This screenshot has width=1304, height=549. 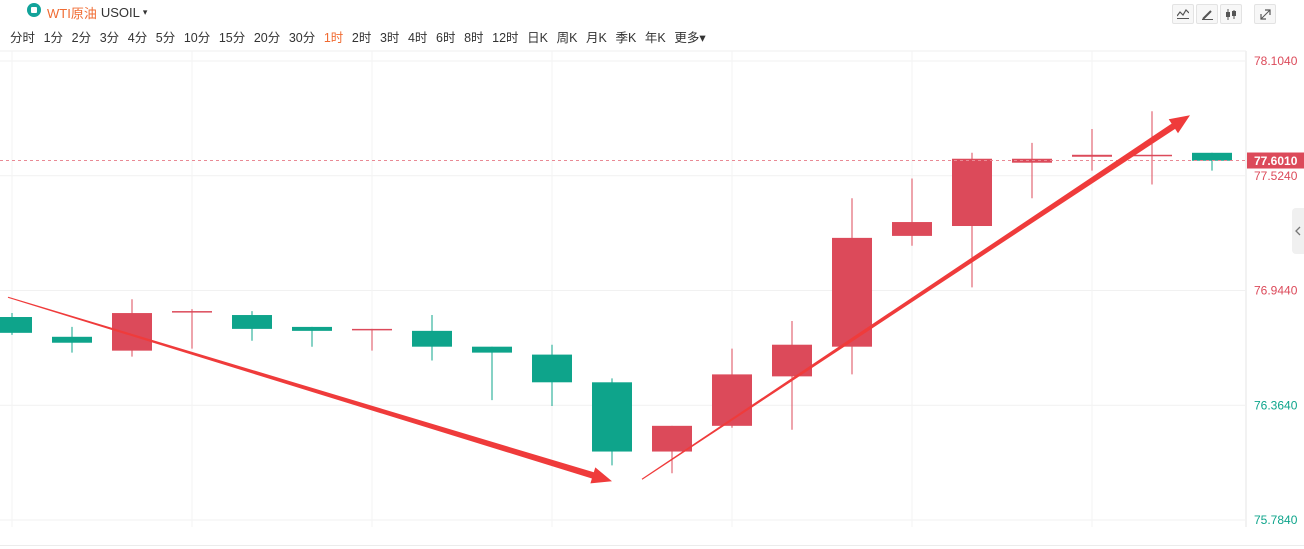 I want to click on symbol-selector: WTI原油 USOIL ▾, so click(x=87, y=12).